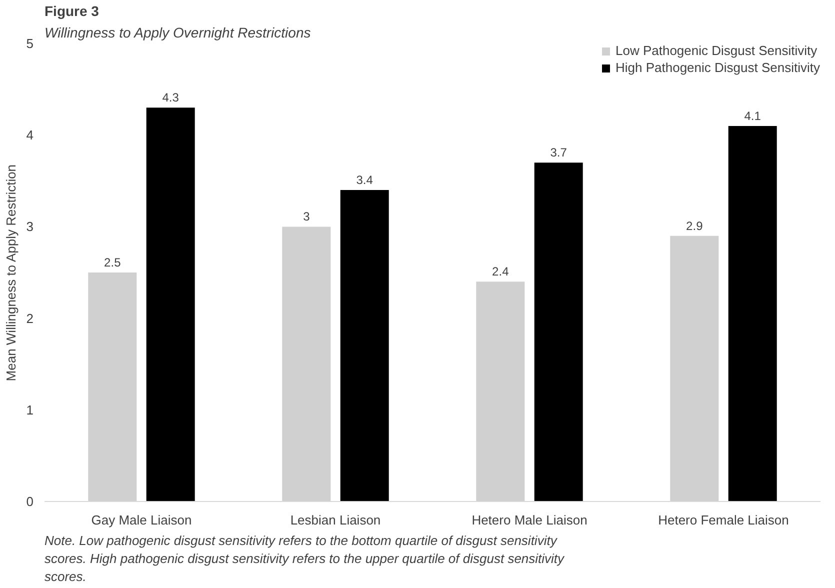  What do you see at coordinates (753, 115) in the screenshot?
I see `data-label: 4.1` at bounding box center [753, 115].